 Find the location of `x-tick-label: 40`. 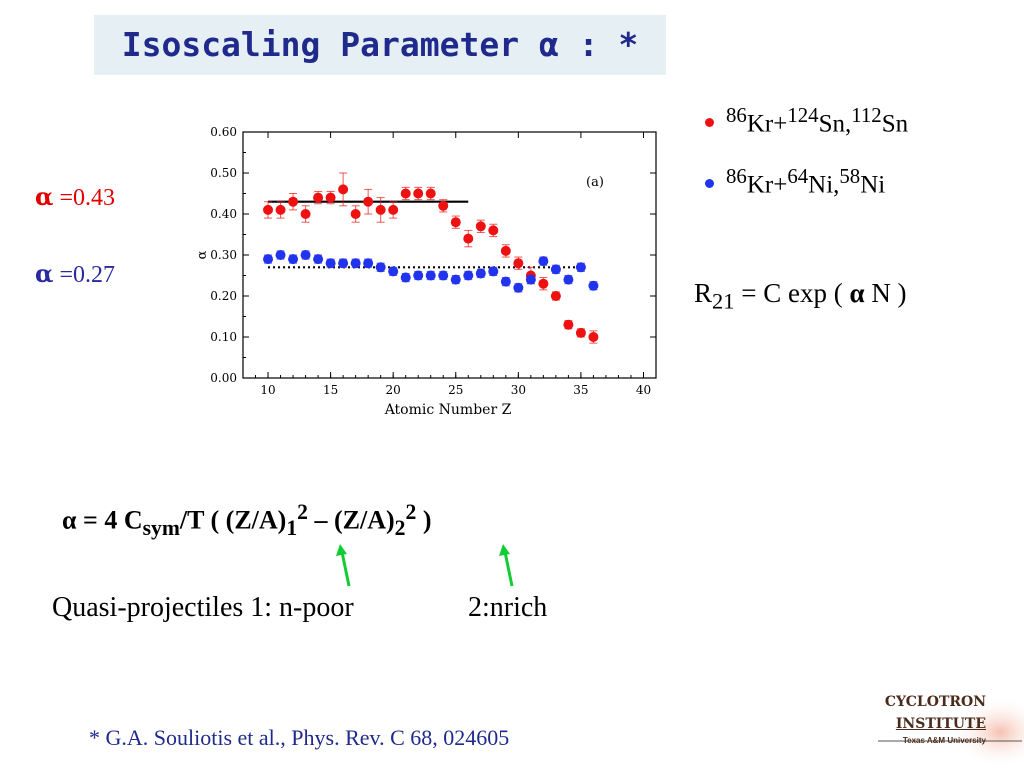

x-tick-label: 40 is located at coordinates (643, 390).